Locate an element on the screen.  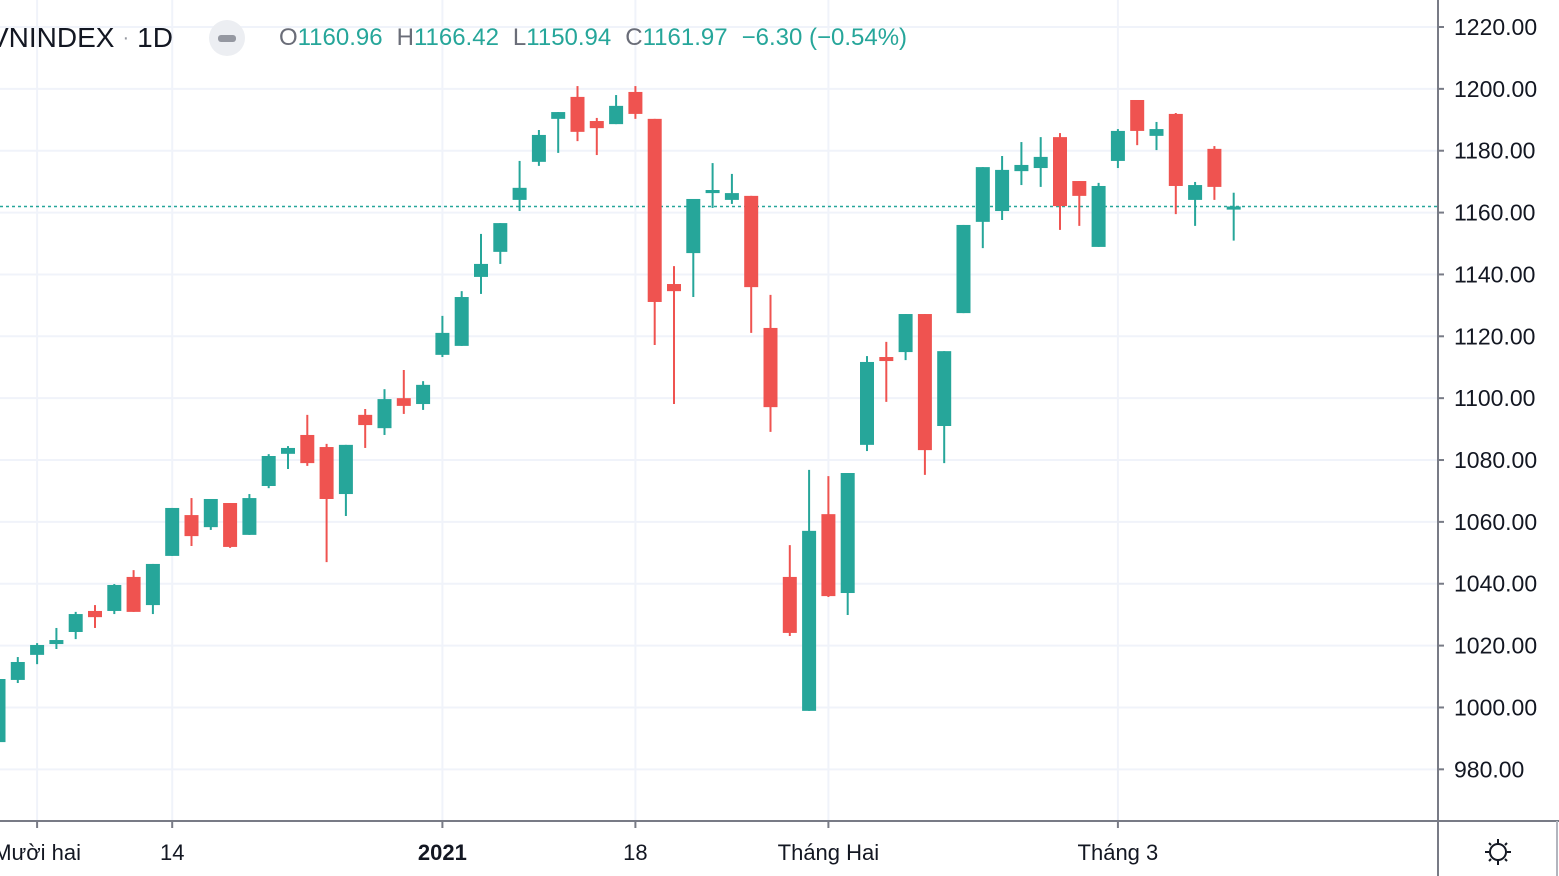
ohlc-high: H1166.42 is located at coordinates (447, 37).